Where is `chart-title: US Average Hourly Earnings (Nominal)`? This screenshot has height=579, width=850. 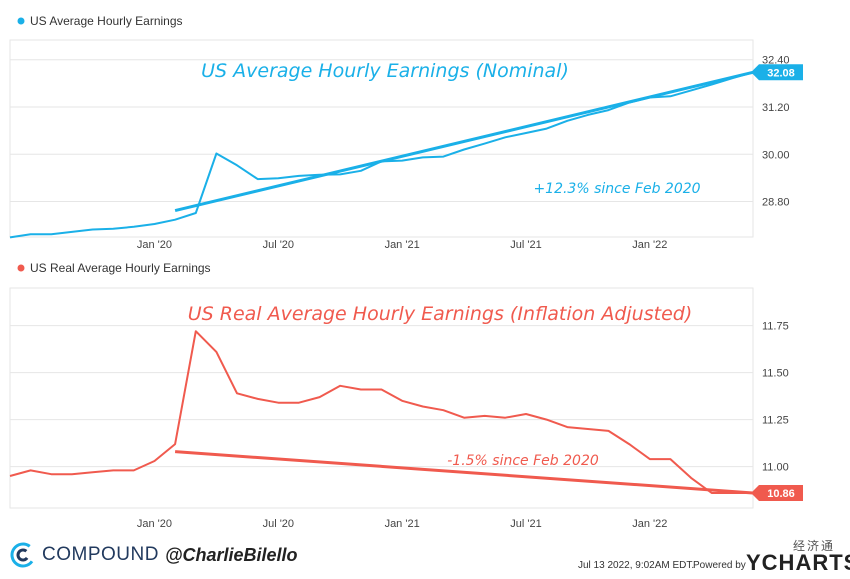 chart-title: US Average Hourly Earnings (Nominal) is located at coordinates (385, 71).